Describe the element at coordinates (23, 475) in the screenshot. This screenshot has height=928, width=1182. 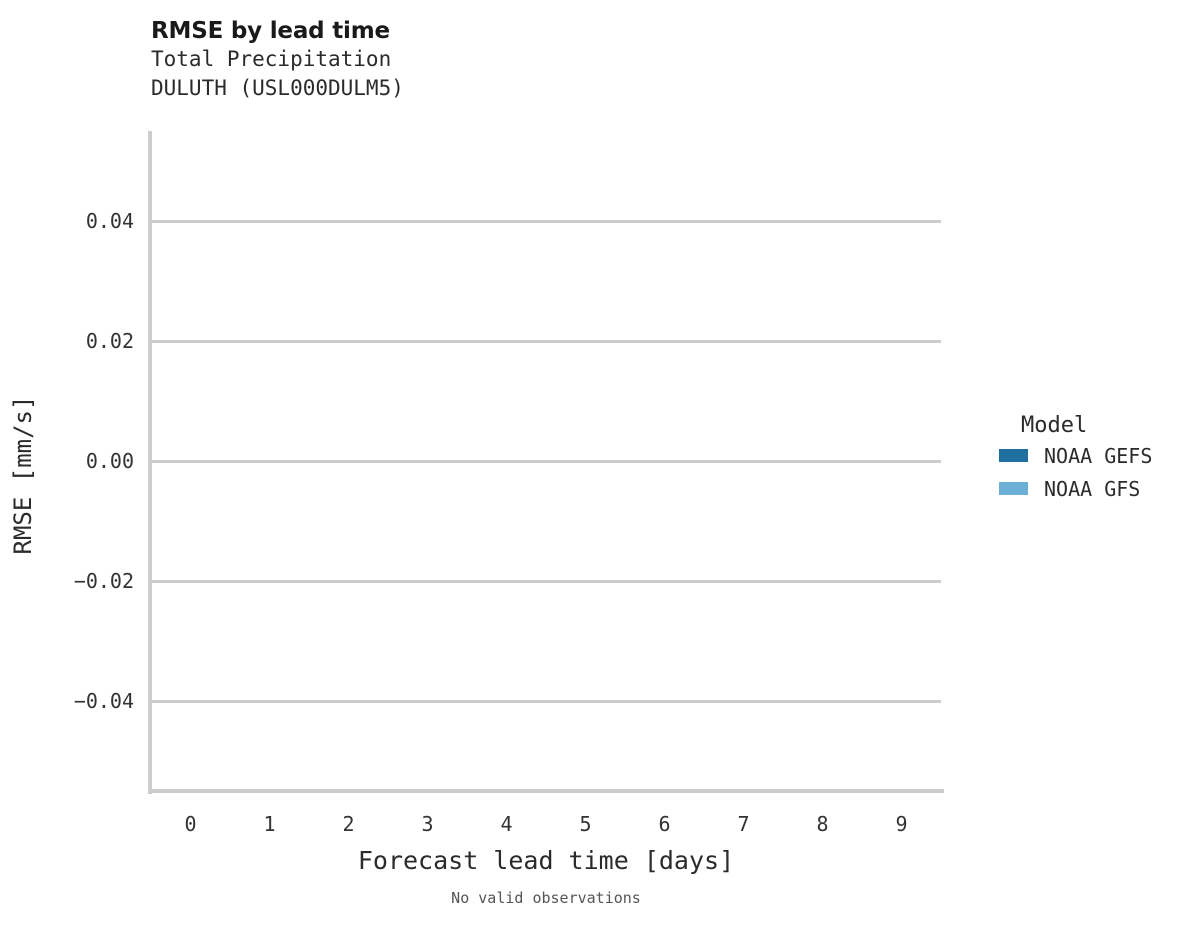
I see `y-axis-label: RMSE [mm/s]` at that location.